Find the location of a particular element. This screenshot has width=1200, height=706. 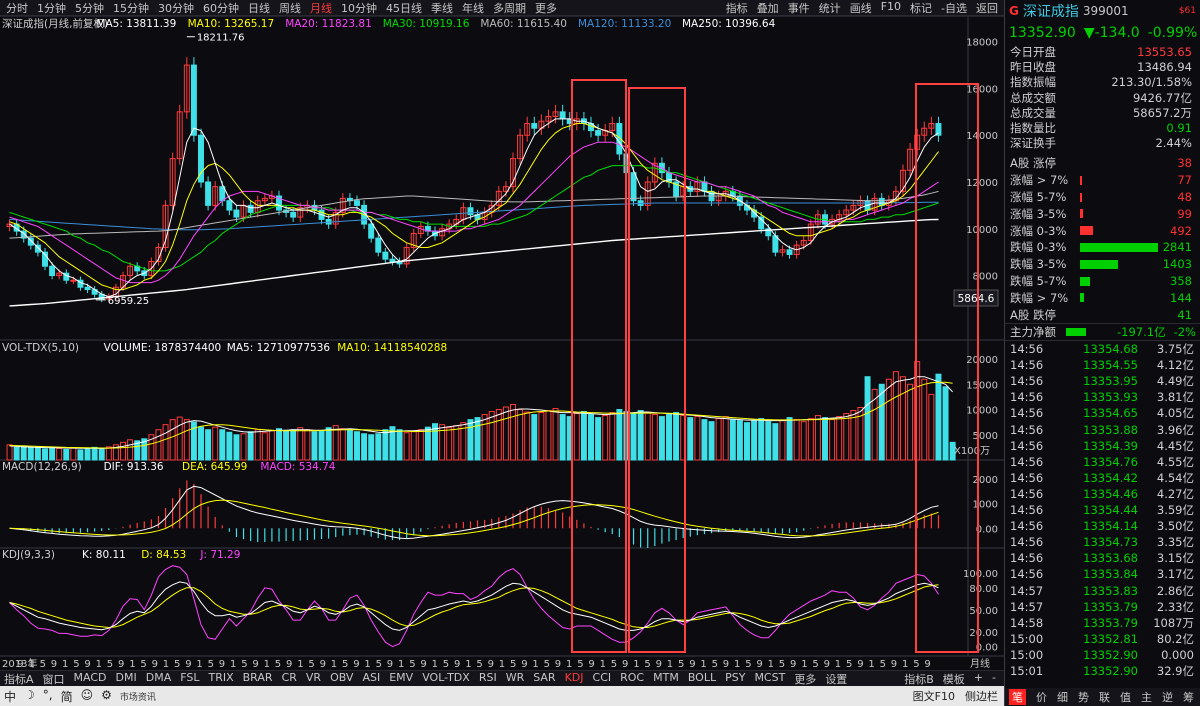

period-tab: 30分钟 is located at coordinates (176, 8).